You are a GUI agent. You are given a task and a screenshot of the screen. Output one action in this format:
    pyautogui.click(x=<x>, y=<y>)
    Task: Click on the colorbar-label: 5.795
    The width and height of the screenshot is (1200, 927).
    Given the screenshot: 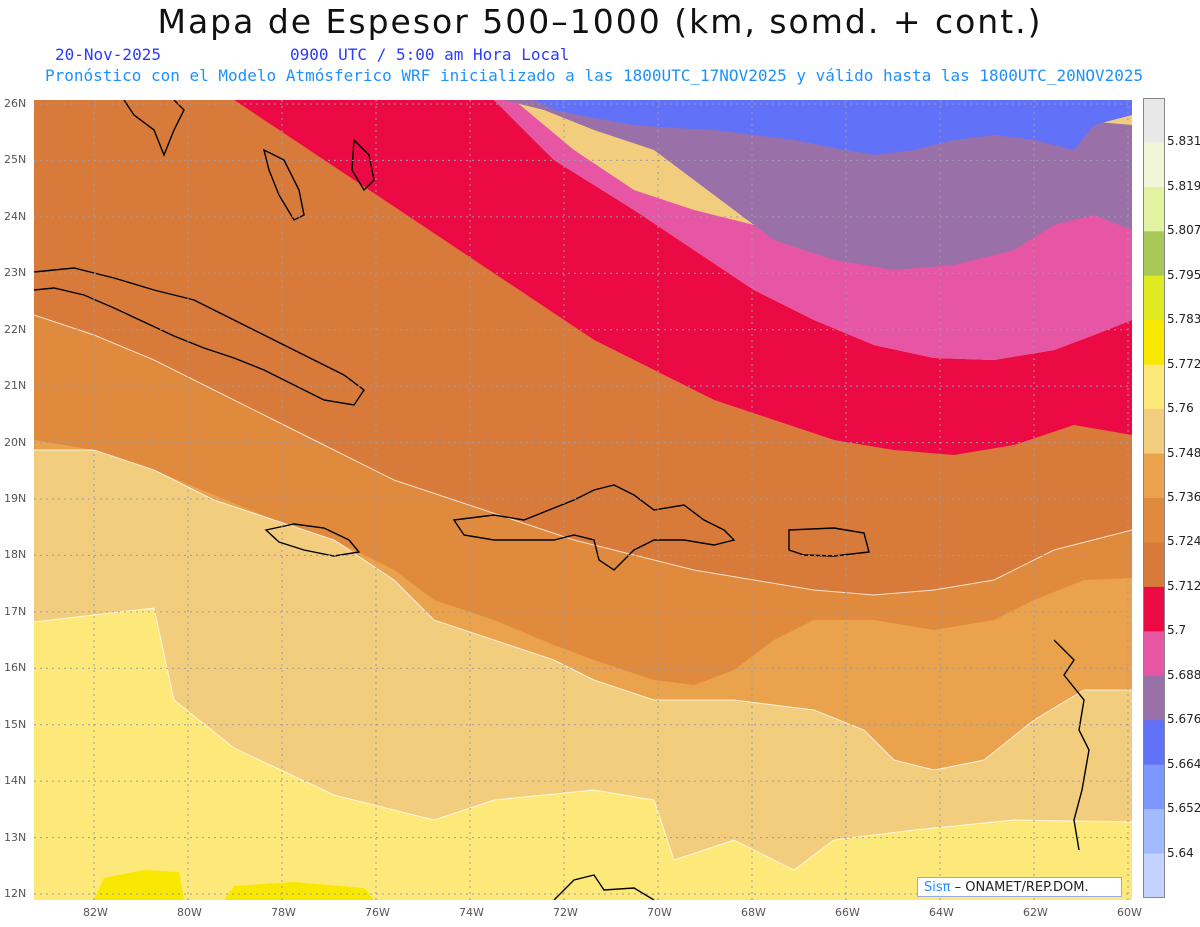 What is the action you would take?
    pyautogui.click(x=1183, y=274)
    